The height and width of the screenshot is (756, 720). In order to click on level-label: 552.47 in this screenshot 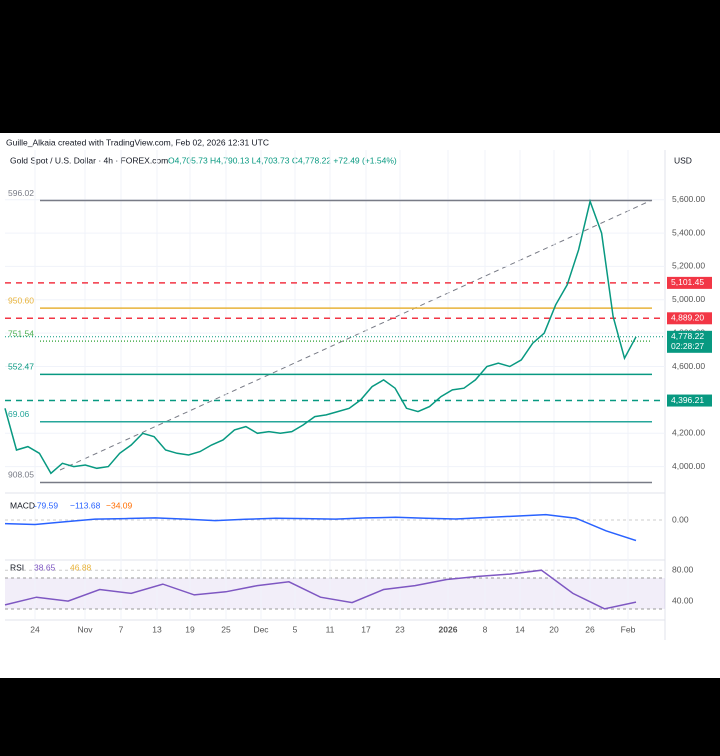, I will do `click(21, 367)`.